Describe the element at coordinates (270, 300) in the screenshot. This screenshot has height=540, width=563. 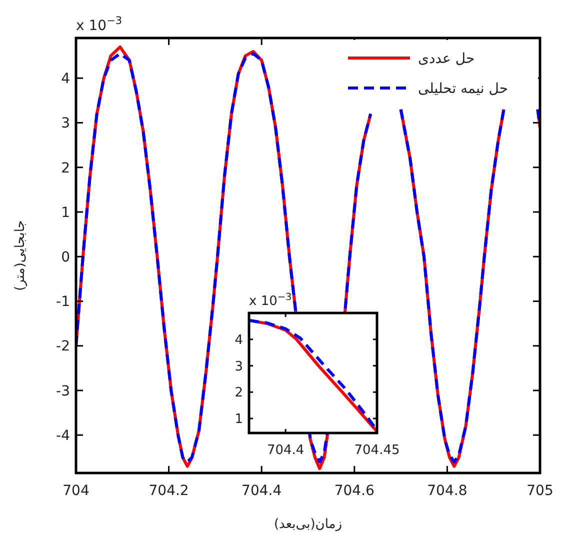
I see `annotation: x 10$^{−3}$` at that location.